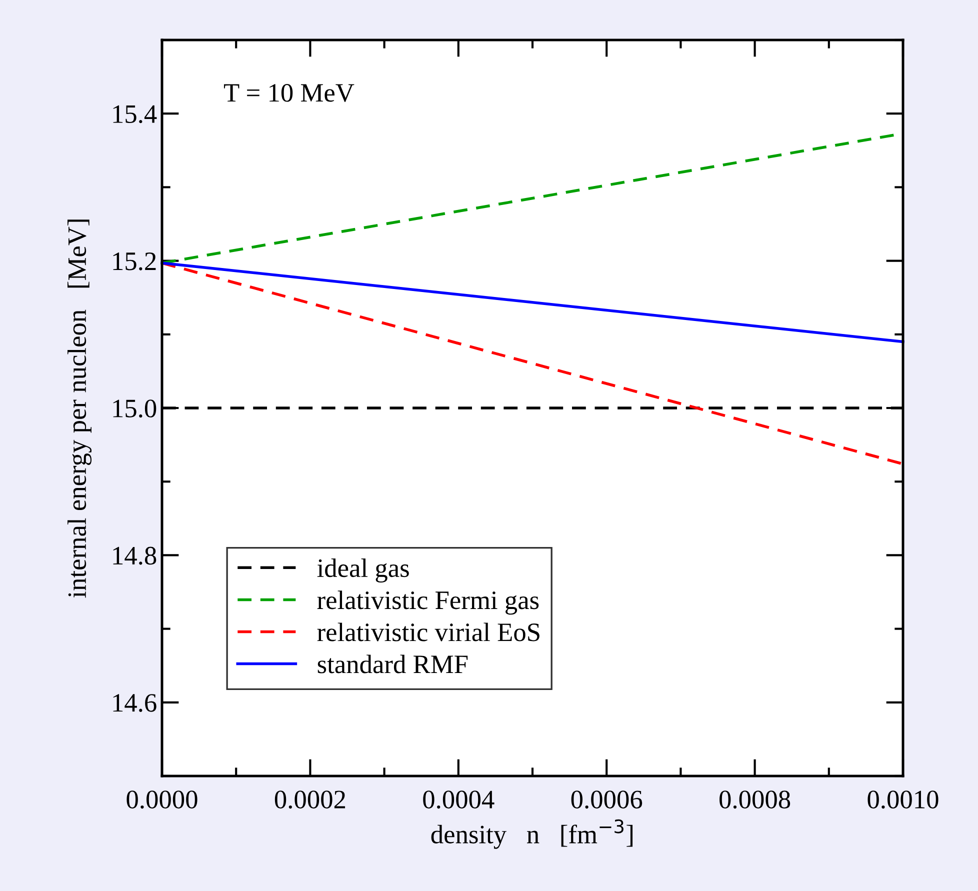 The height and width of the screenshot is (891, 978). Describe the element at coordinates (428, 602) in the screenshot. I see `legend-label: relativistic Fermi gas` at that location.